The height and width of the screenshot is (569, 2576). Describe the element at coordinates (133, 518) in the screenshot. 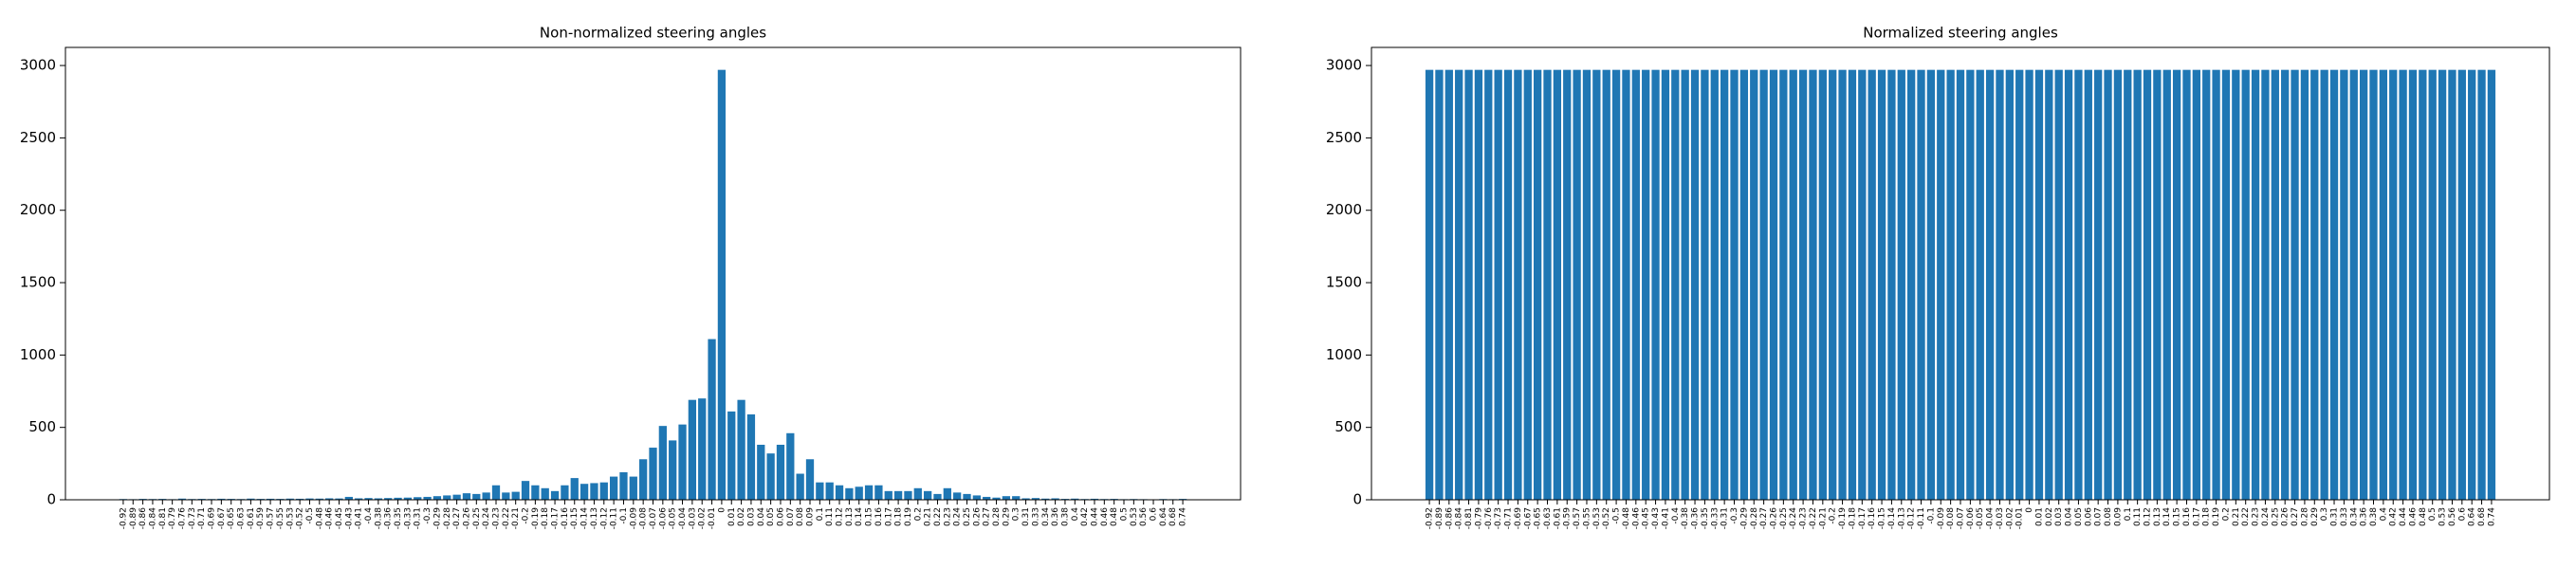

I see `x-tick-label: -0.89` at that location.